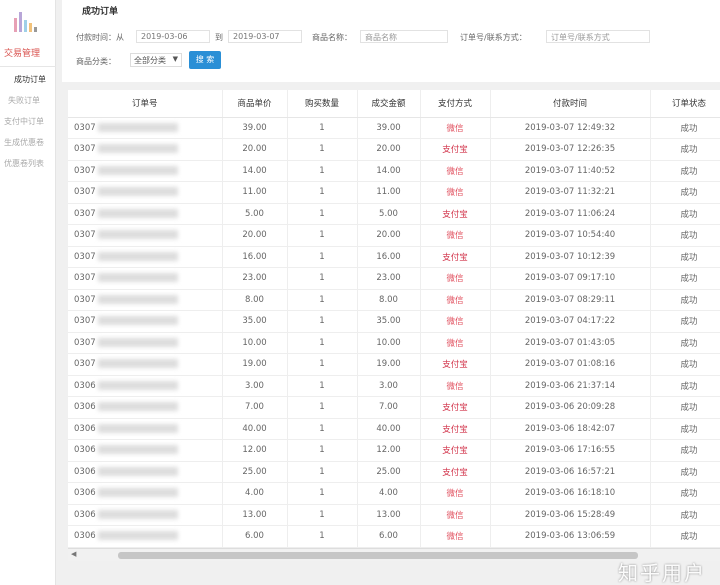 This screenshot has height=585, width=720. Describe the element at coordinates (570, 493) in the screenshot. I see `pay-time-cell: 2019-03-06 16:18:10` at that location.